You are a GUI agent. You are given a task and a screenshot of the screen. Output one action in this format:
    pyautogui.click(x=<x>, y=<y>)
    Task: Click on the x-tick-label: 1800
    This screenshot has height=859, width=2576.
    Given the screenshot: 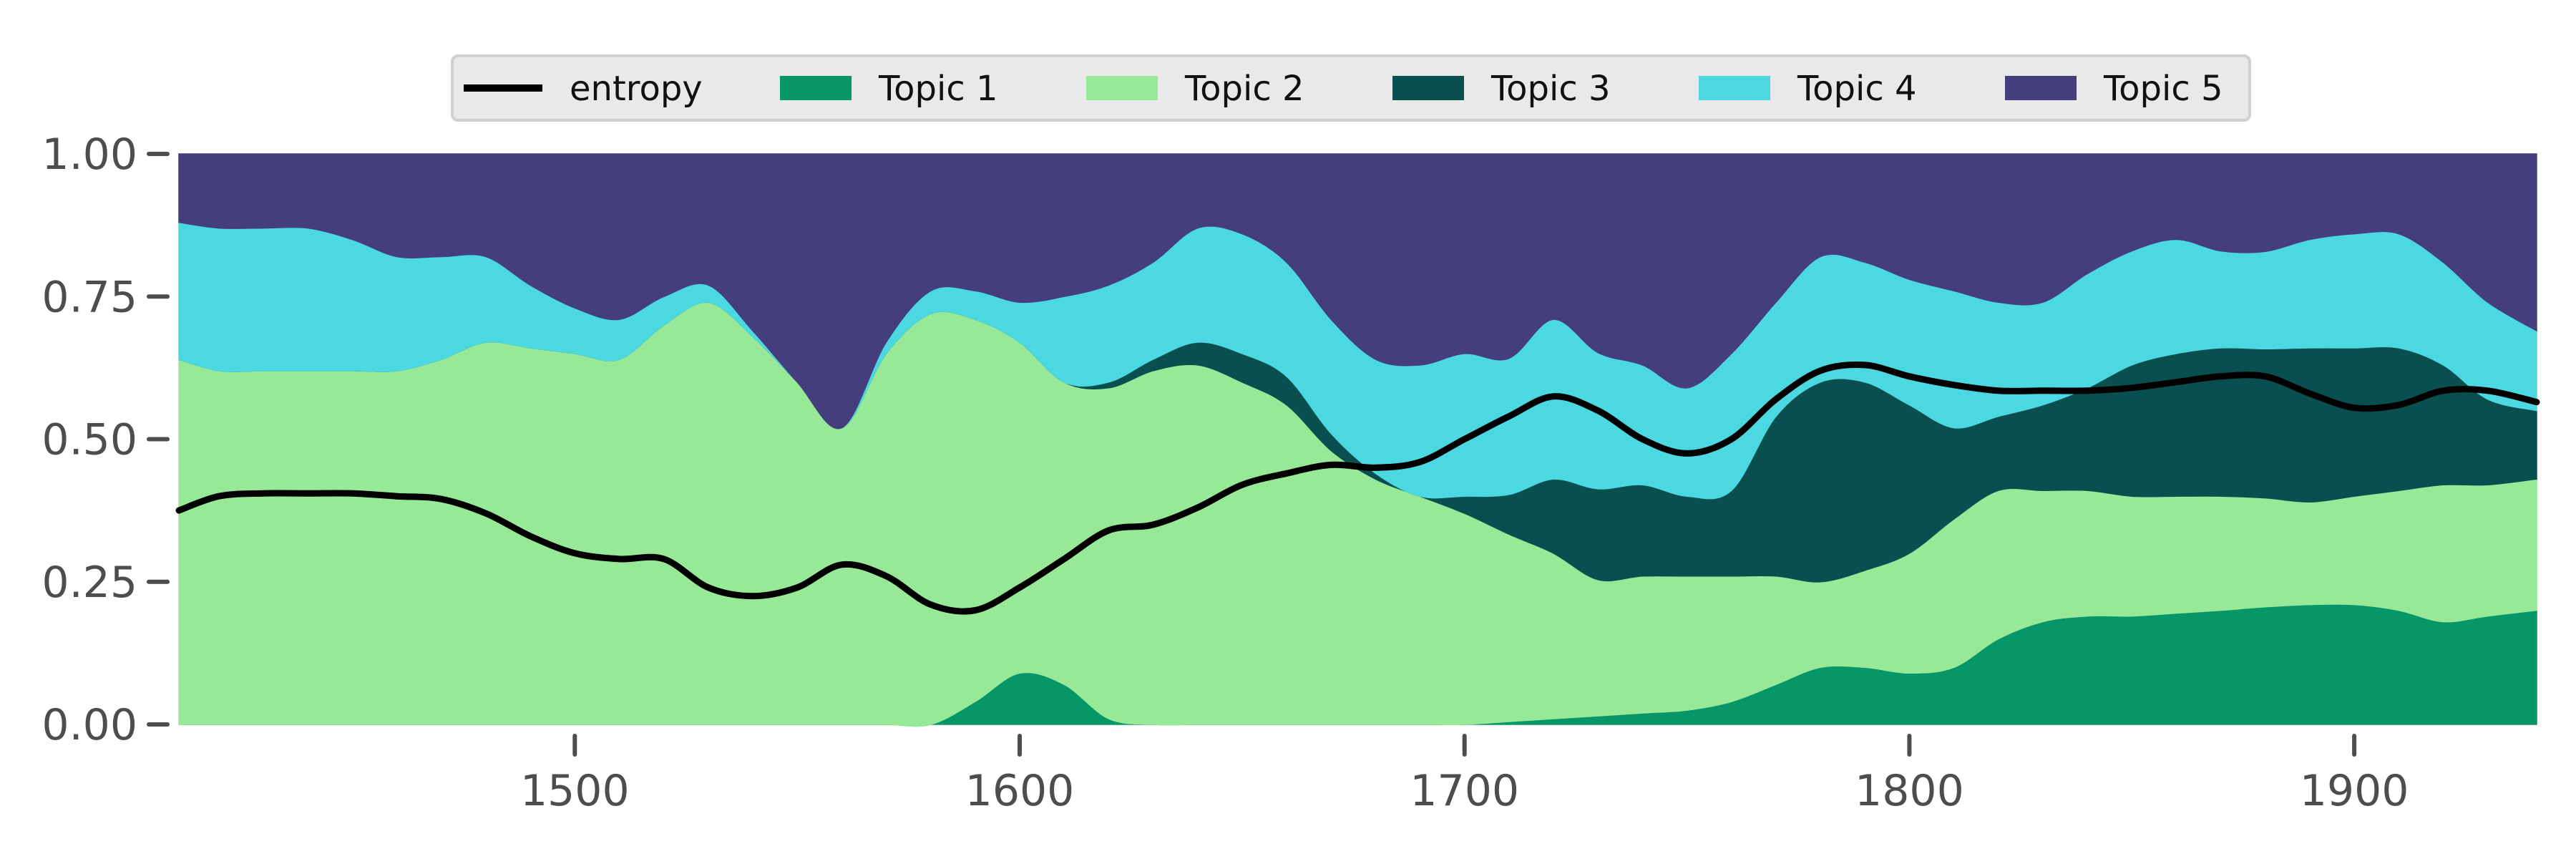 What is the action you would take?
    pyautogui.click(x=1909, y=791)
    